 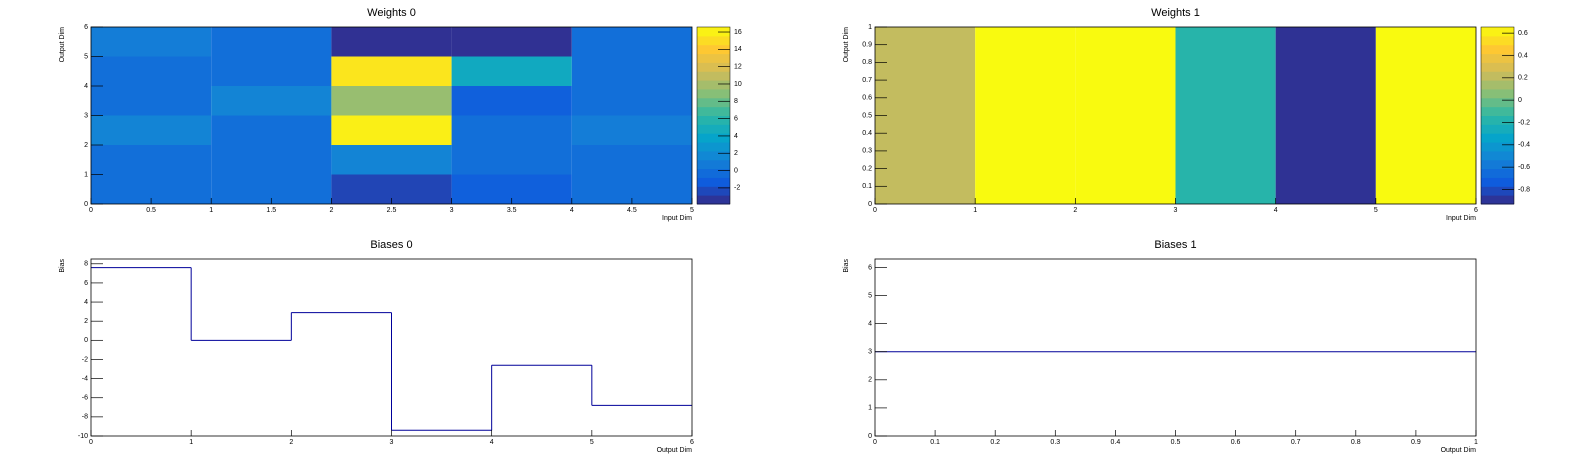 What do you see at coordinates (1236, 442) in the screenshot?
I see `x-tick-label: 0.6` at bounding box center [1236, 442].